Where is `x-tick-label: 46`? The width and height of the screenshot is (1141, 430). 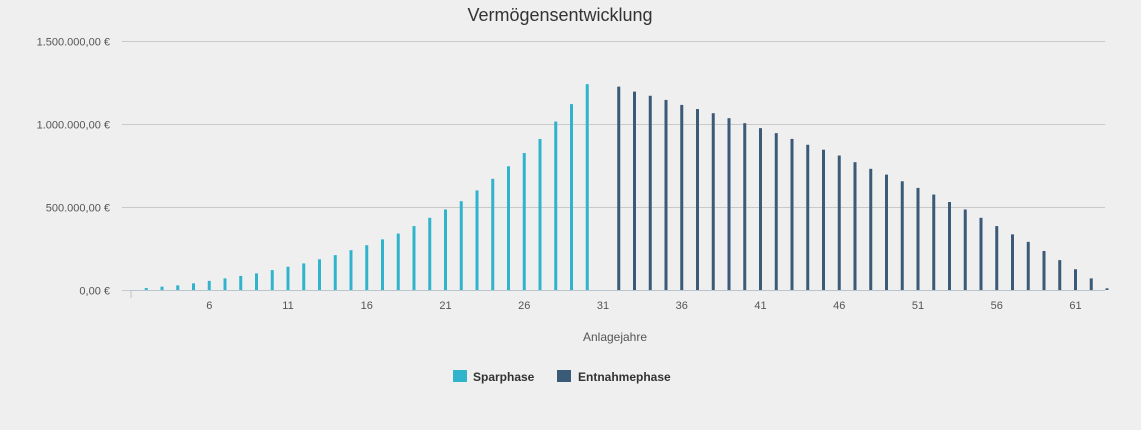 x-tick-label: 46 is located at coordinates (839, 306).